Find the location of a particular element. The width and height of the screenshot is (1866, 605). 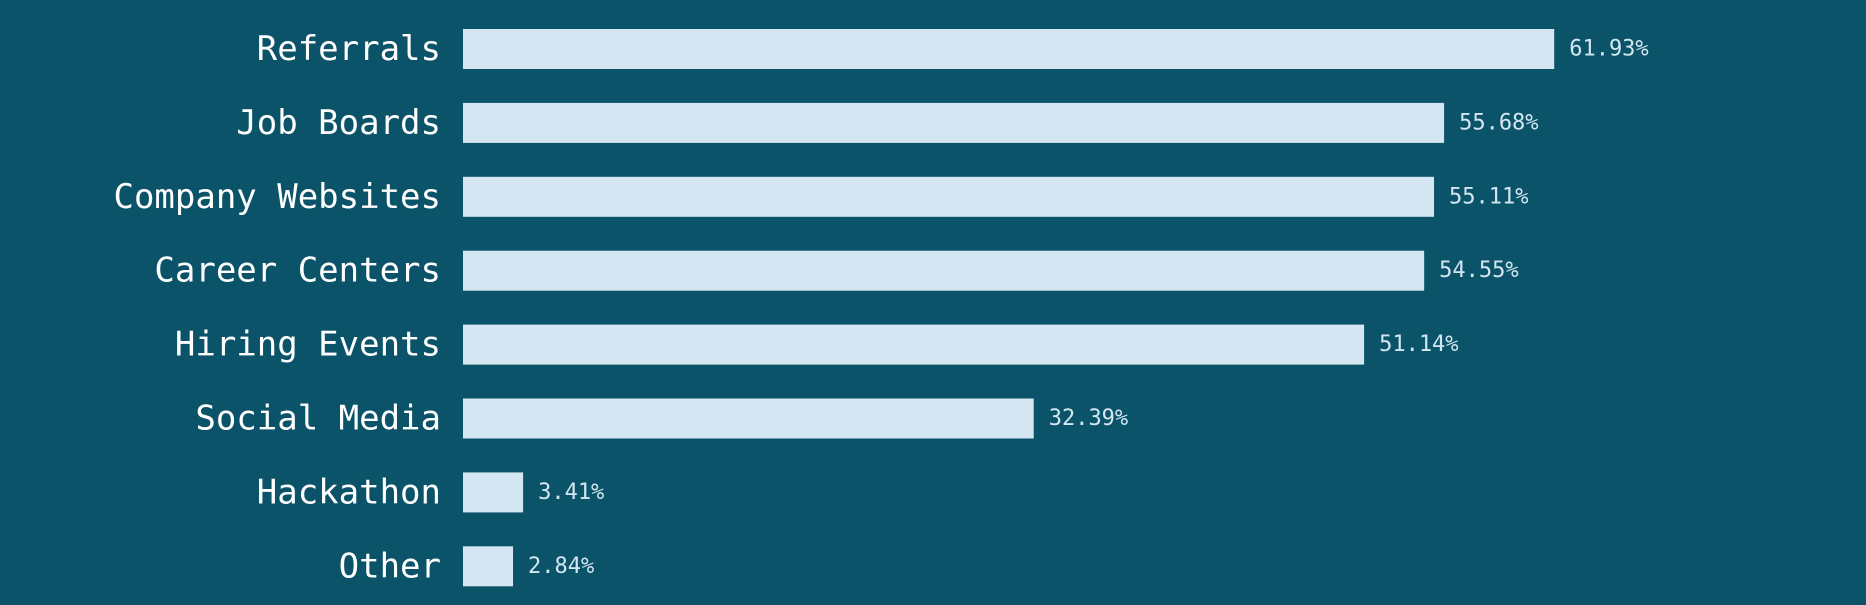

value-label: 2.84% is located at coordinates (561, 566).